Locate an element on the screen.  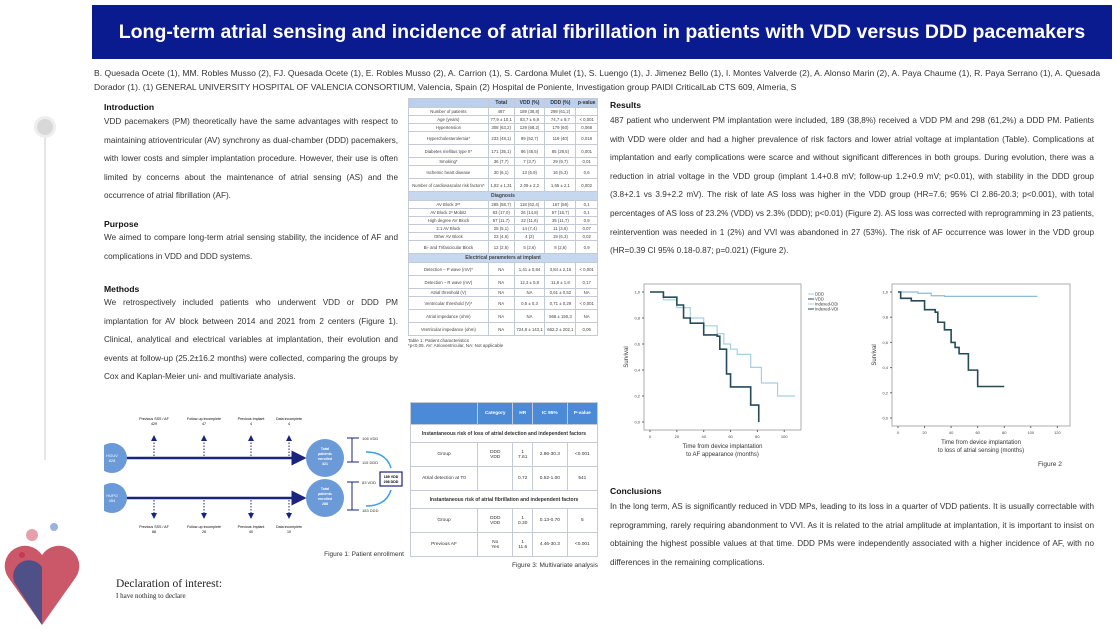
table-cell: 119 (40) is located at coordinates (560, 138).